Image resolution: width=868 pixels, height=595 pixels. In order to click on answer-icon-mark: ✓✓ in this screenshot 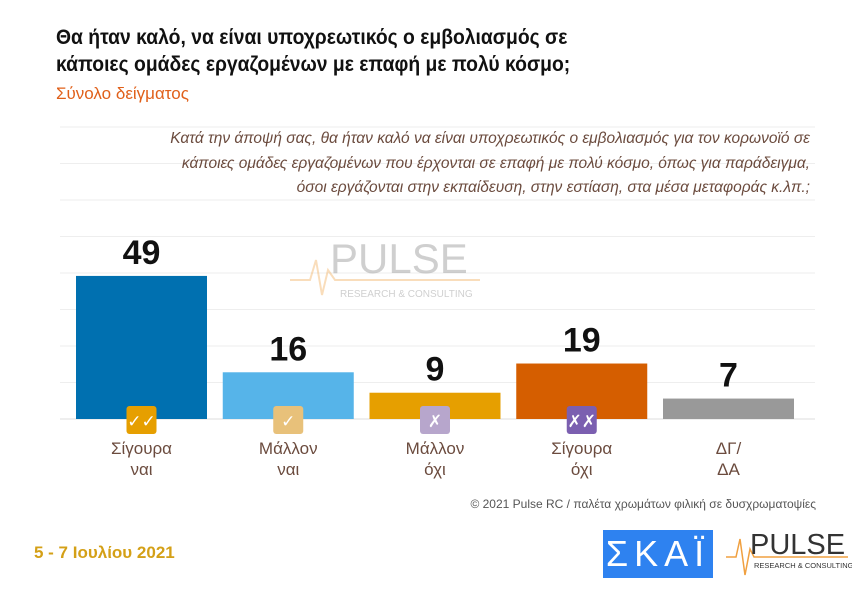, I will do `click(141, 422)`.